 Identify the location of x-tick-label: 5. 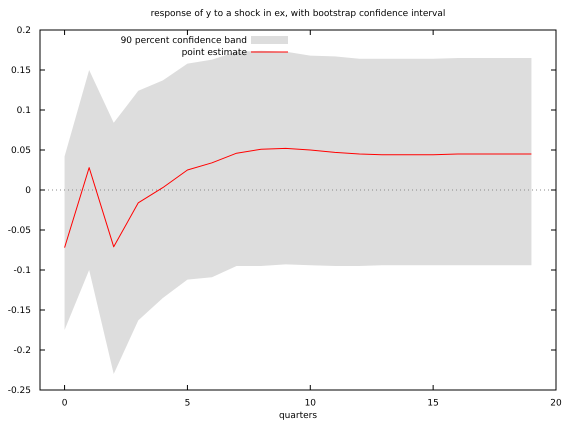
(187, 403).